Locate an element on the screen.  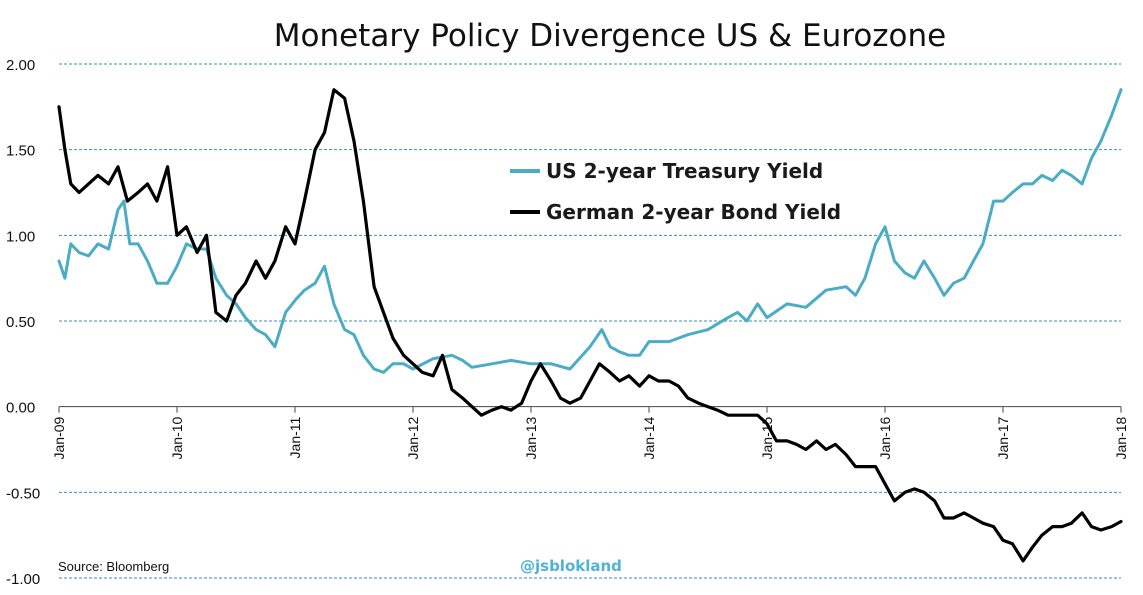
legend-label-us: US 2-year Treasury Yield is located at coordinates (684, 171).